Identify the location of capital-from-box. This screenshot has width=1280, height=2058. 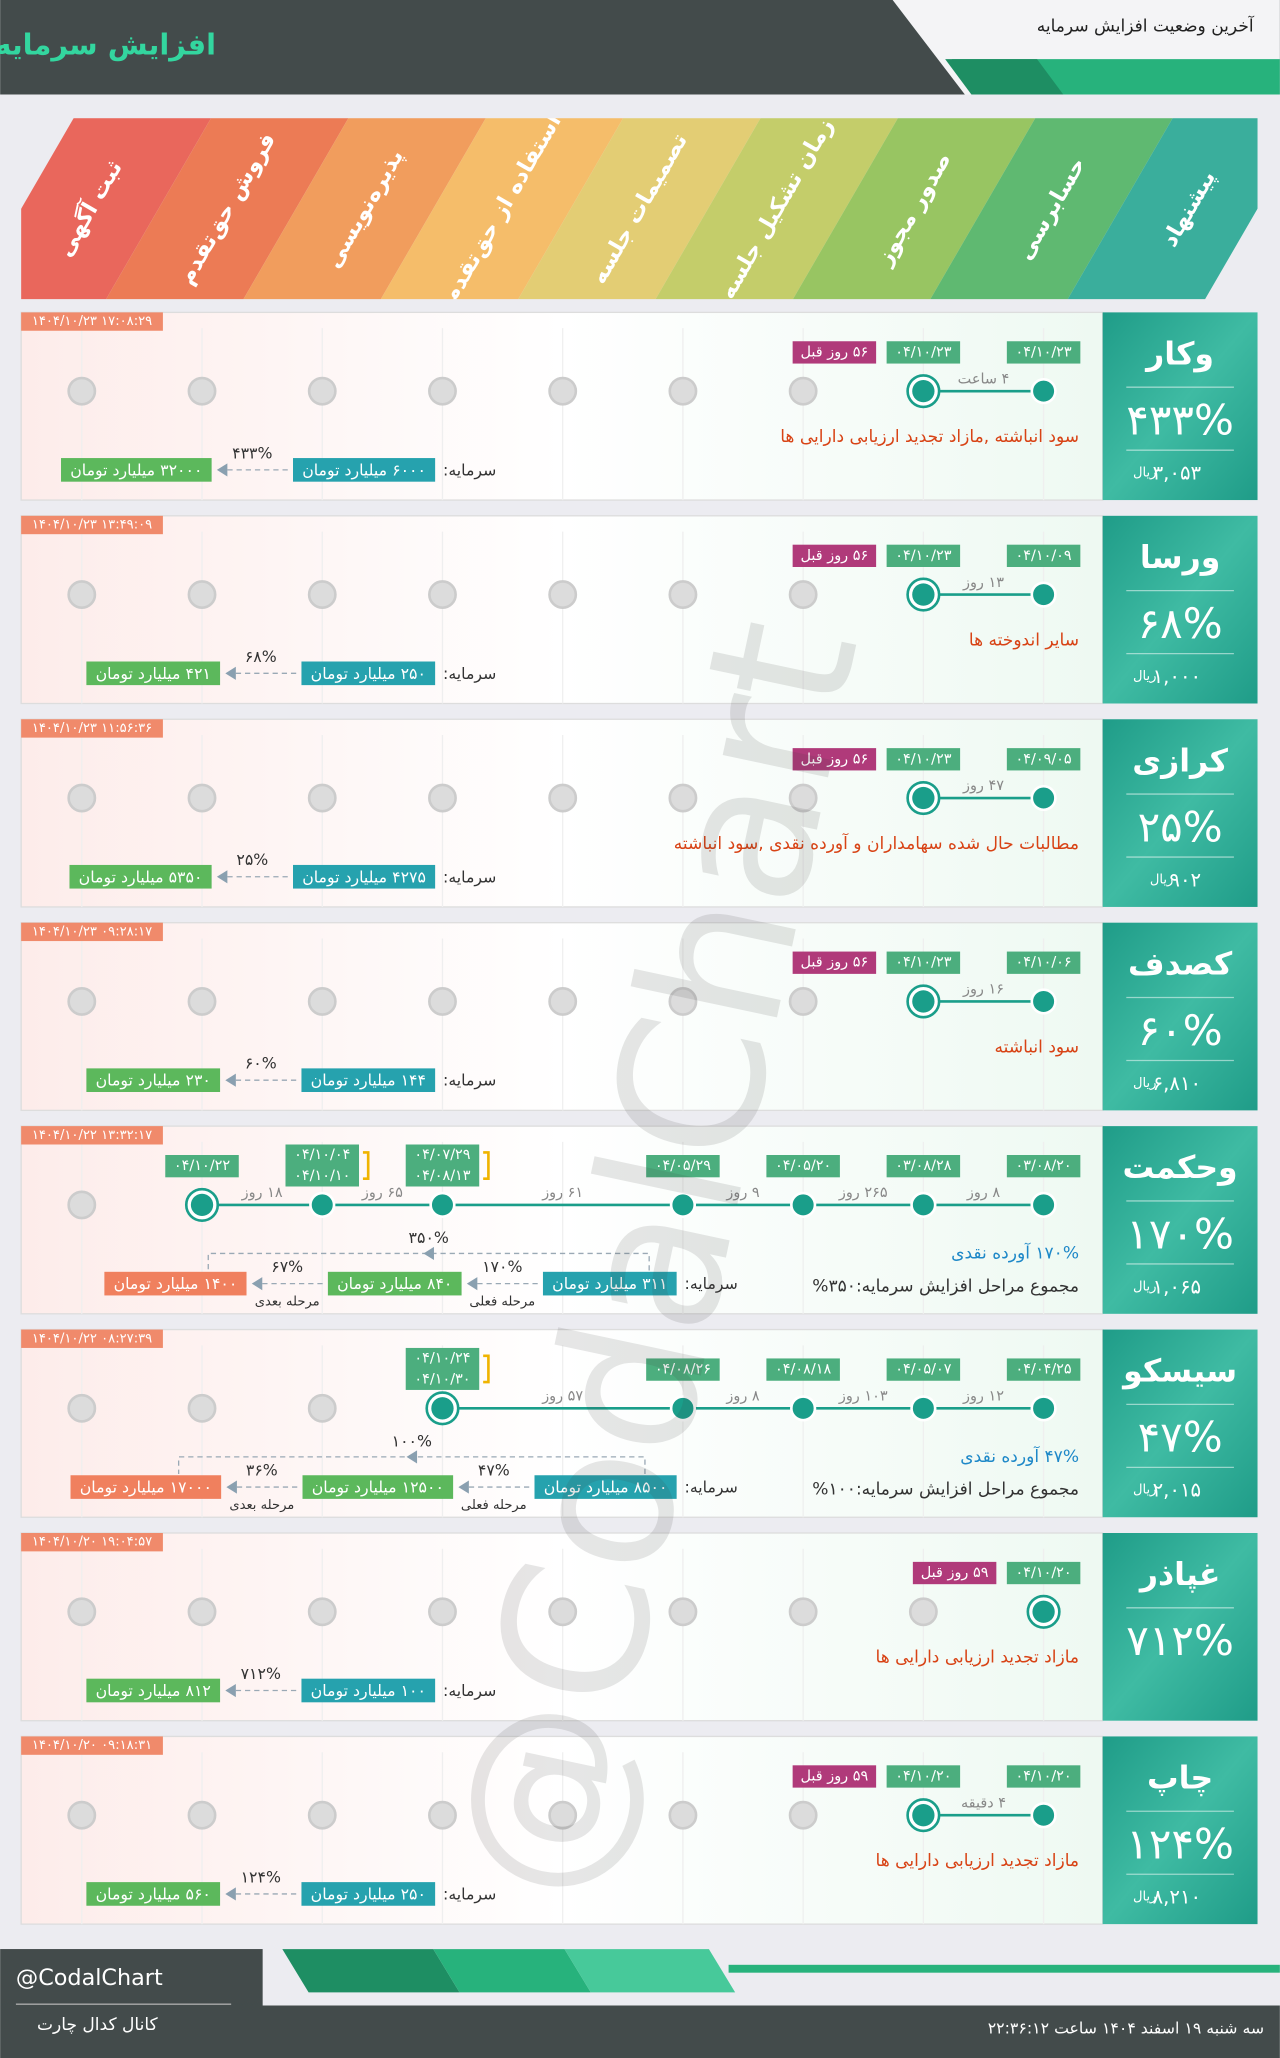
(605, 1487).